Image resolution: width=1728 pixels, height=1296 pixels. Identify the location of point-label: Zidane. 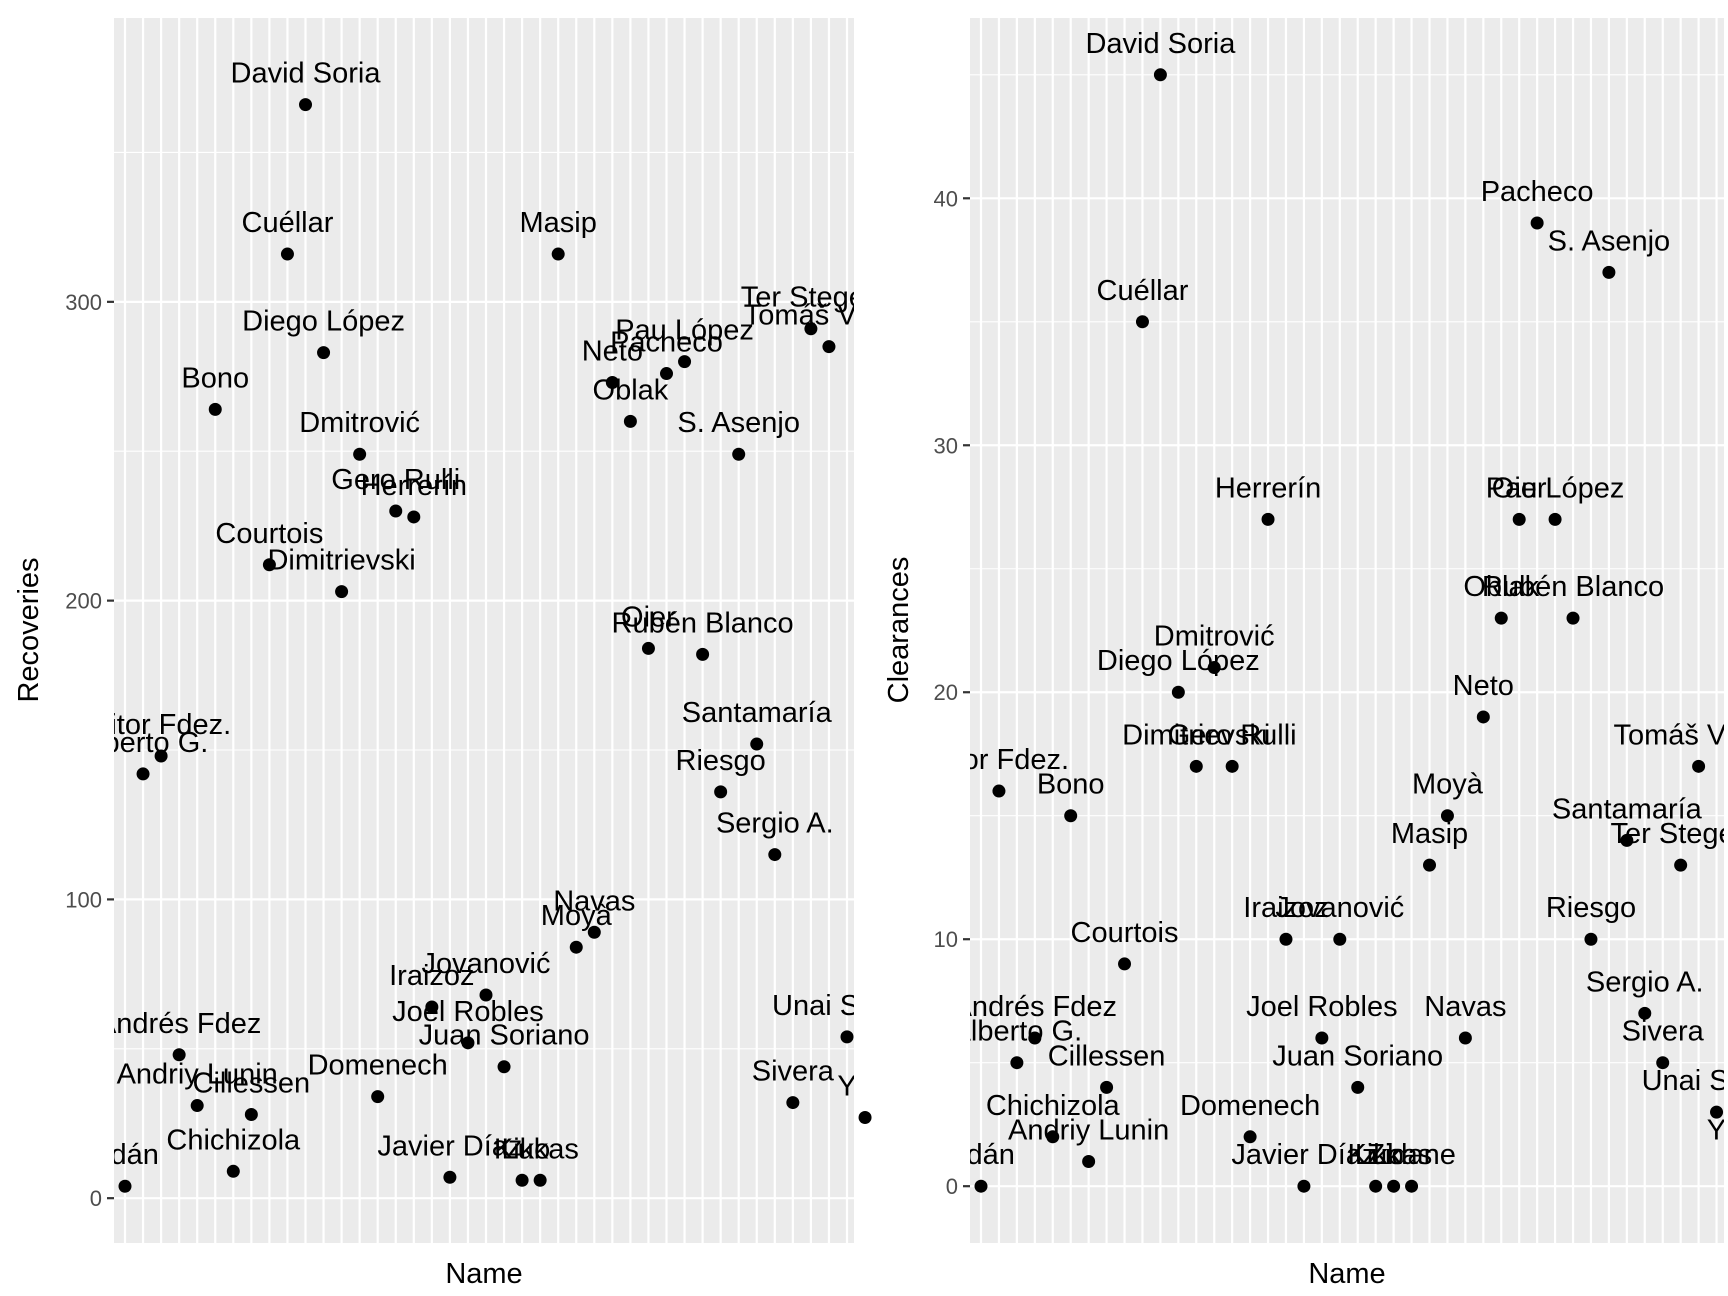
(1411, 1155).